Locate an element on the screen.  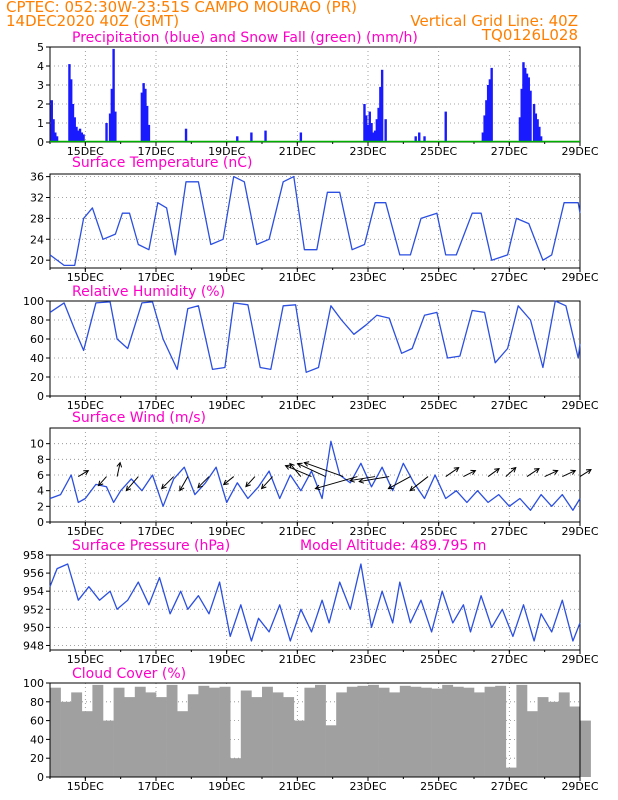
temperature-line is located at coordinates (315, 221).